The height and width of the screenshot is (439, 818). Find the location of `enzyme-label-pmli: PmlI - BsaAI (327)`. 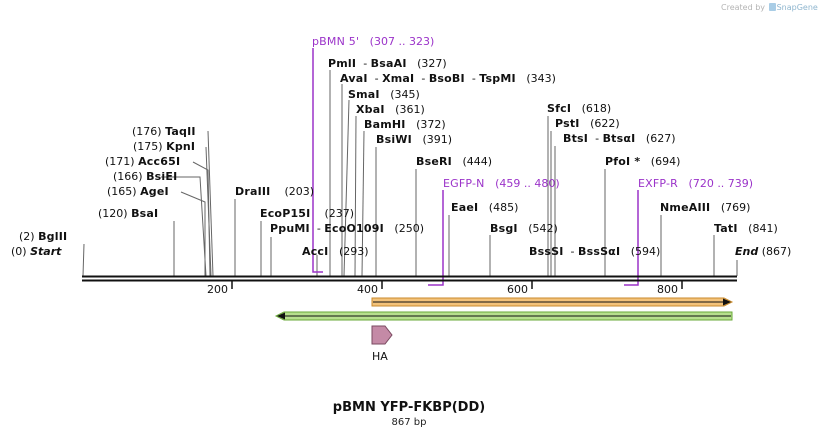

enzyme-label-pmli: PmlI - BsaAI (327) is located at coordinates (387, 63).